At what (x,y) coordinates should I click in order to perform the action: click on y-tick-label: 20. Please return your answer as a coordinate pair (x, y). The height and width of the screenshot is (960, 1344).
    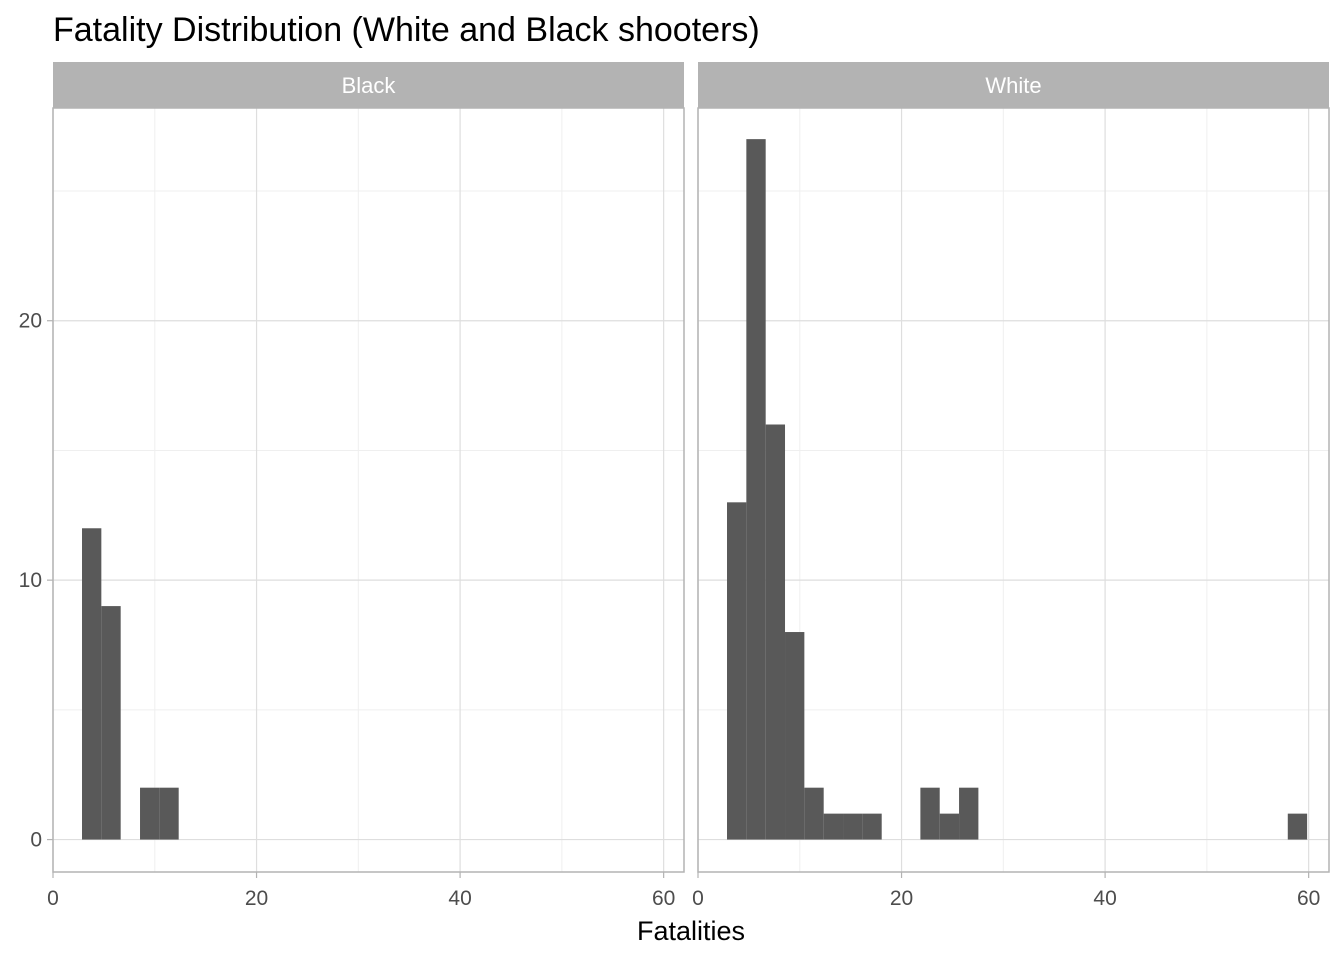
    Looking at the image, I should click on (30, 321).